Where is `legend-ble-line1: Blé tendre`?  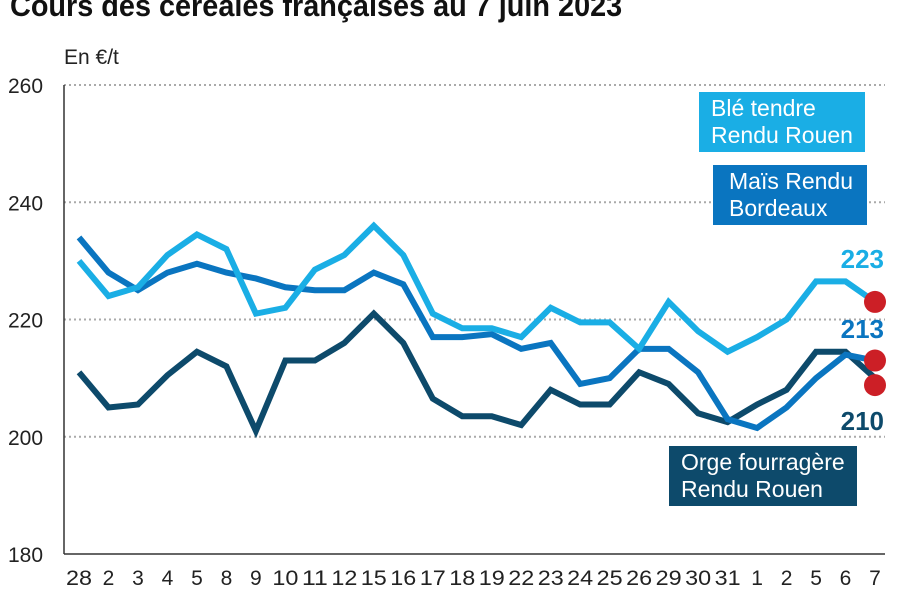 legend-ble-line1: Blé tendre is located at coordinates (763, 108).